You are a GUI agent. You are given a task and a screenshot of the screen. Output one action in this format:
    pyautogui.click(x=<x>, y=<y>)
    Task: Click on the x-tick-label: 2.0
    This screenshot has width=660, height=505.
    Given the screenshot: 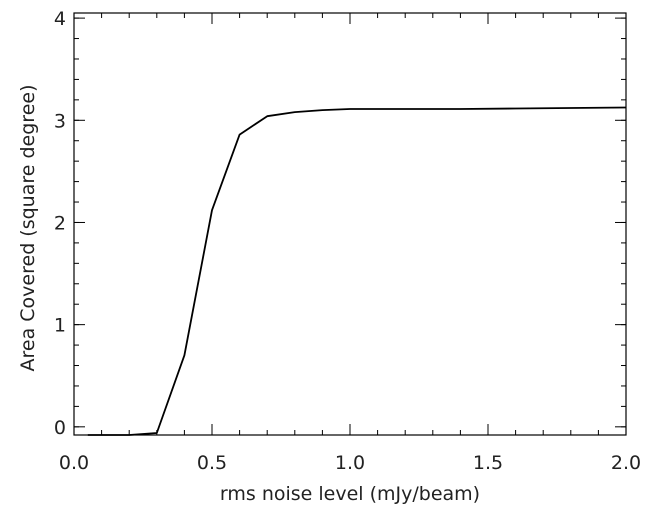 What is the action you would take?
    pyautogui.click(x=626, y=463)
    